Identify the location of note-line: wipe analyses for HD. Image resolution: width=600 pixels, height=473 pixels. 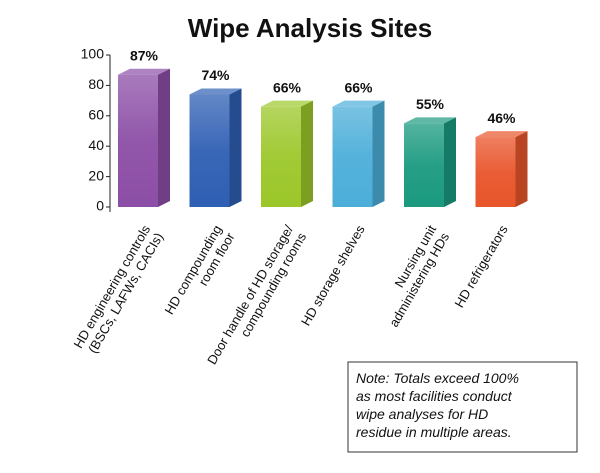
(422, 414).